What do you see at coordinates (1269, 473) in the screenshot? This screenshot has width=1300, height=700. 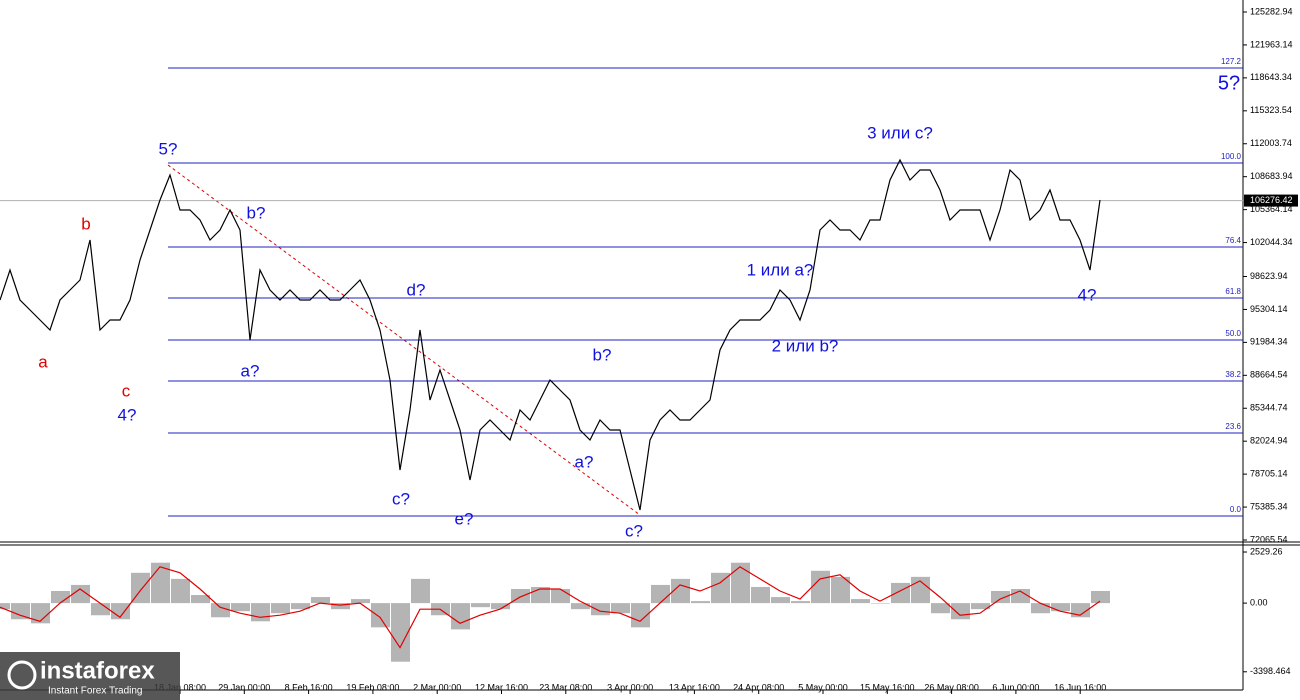 I see `y-tick-label: 78705.14` at bounding box center [1269, 473].